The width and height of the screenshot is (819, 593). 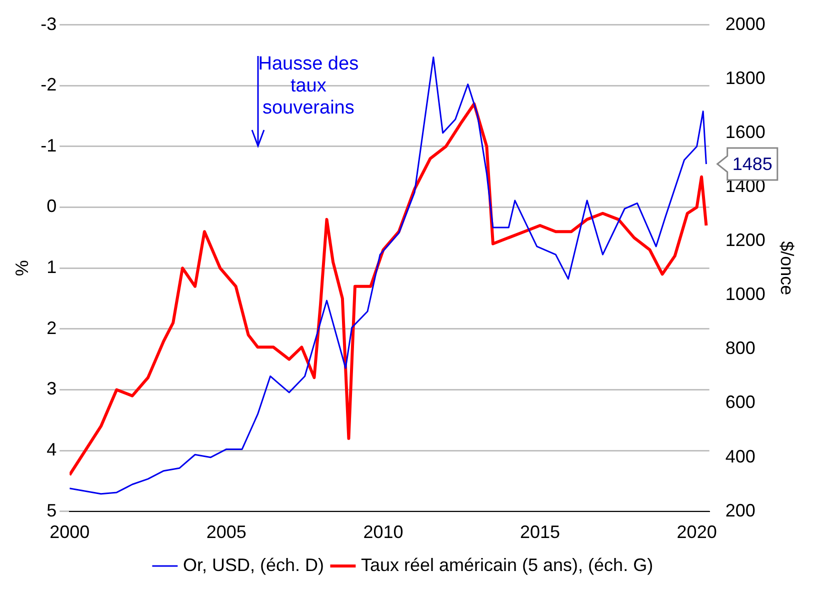 I want to click on y2-tick-label: 2000, so click(x=745, y=24).